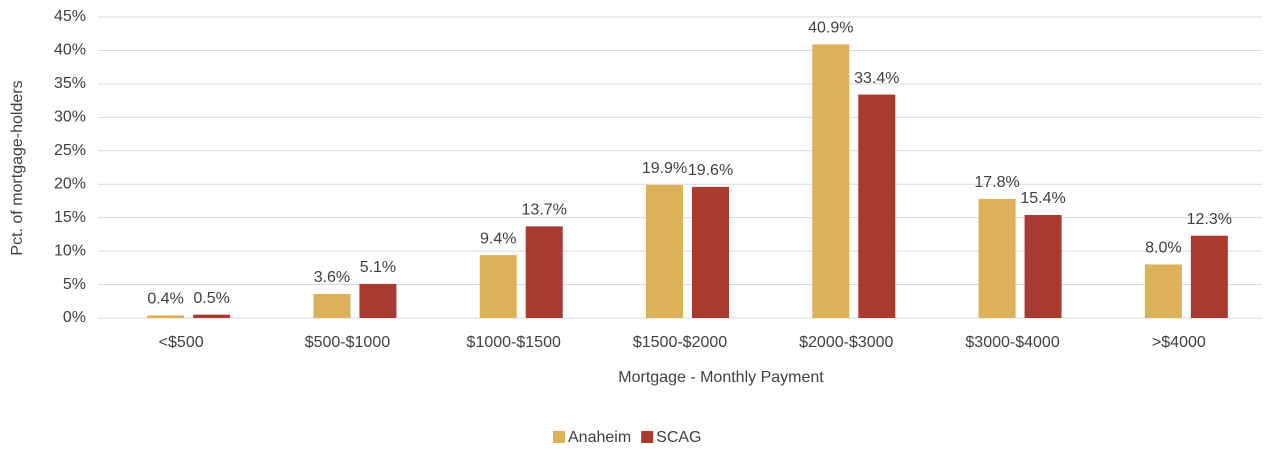 Image resolution: width=1270 pixels, height=453 pixels. What do you see at coordinates (74, 284) in the screenshot?
I see `y-tick-label: 5%` at bounding box center [74, 284].